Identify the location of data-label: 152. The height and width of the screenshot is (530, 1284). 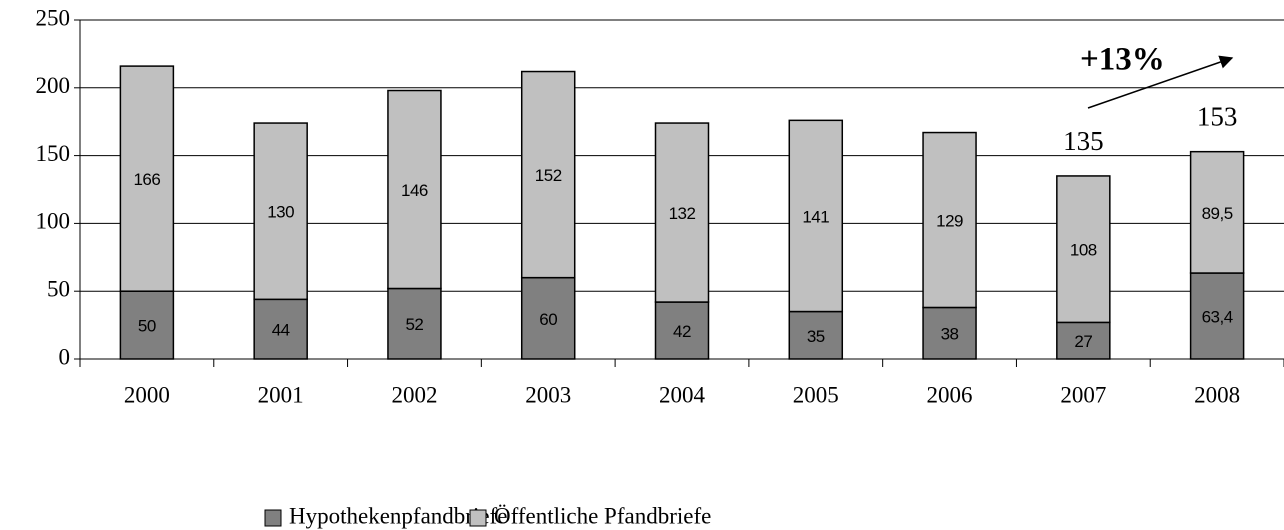
(548, 175).